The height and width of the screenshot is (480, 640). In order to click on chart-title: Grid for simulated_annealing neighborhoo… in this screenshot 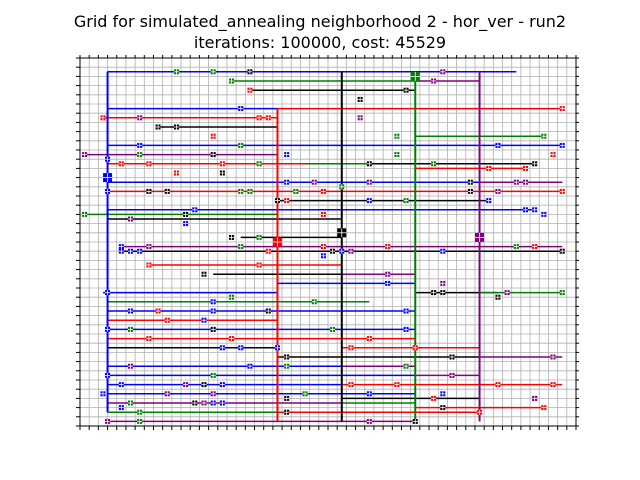, I will do `click(320, 21)`.